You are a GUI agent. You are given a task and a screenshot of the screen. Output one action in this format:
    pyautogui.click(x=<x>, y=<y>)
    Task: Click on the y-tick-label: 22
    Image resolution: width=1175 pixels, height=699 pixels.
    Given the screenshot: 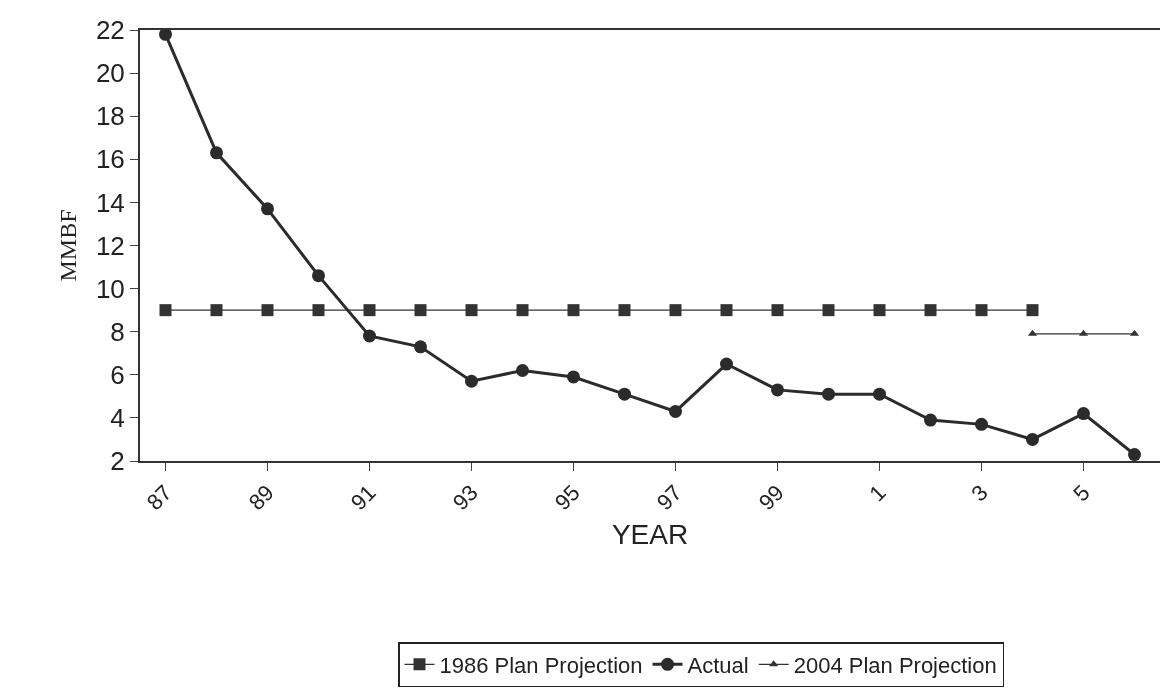 What is the action you would take?
    pyautogui.click(x=110, y=30)
    